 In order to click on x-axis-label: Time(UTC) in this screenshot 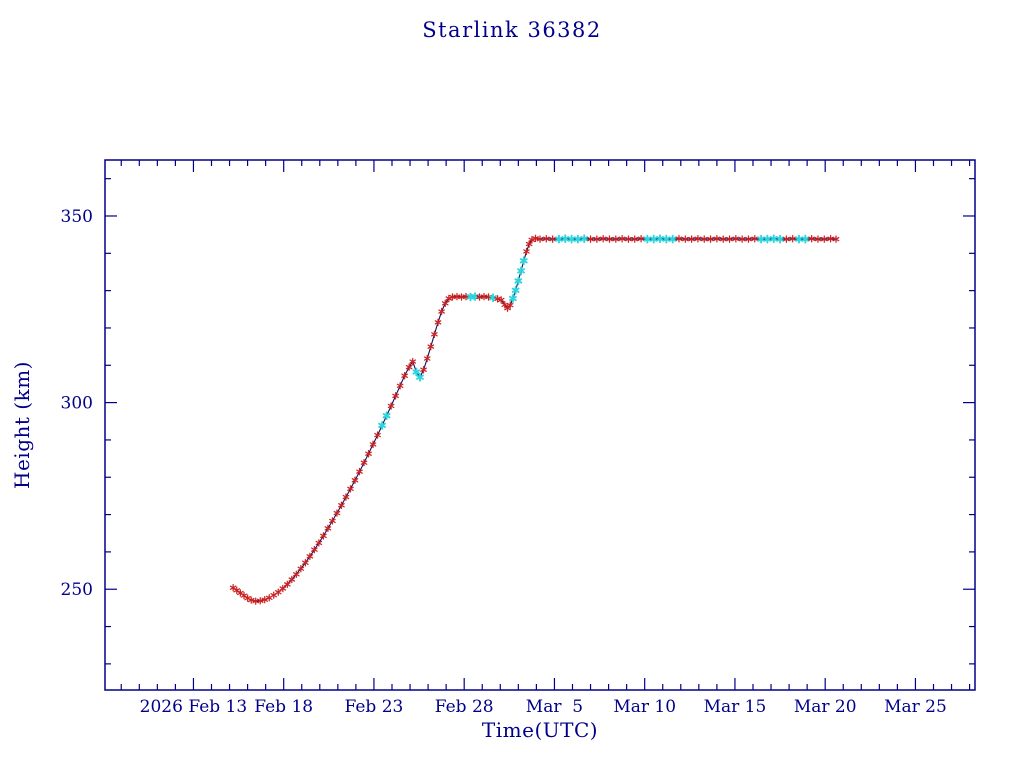, I will do `click(540, 730)`.